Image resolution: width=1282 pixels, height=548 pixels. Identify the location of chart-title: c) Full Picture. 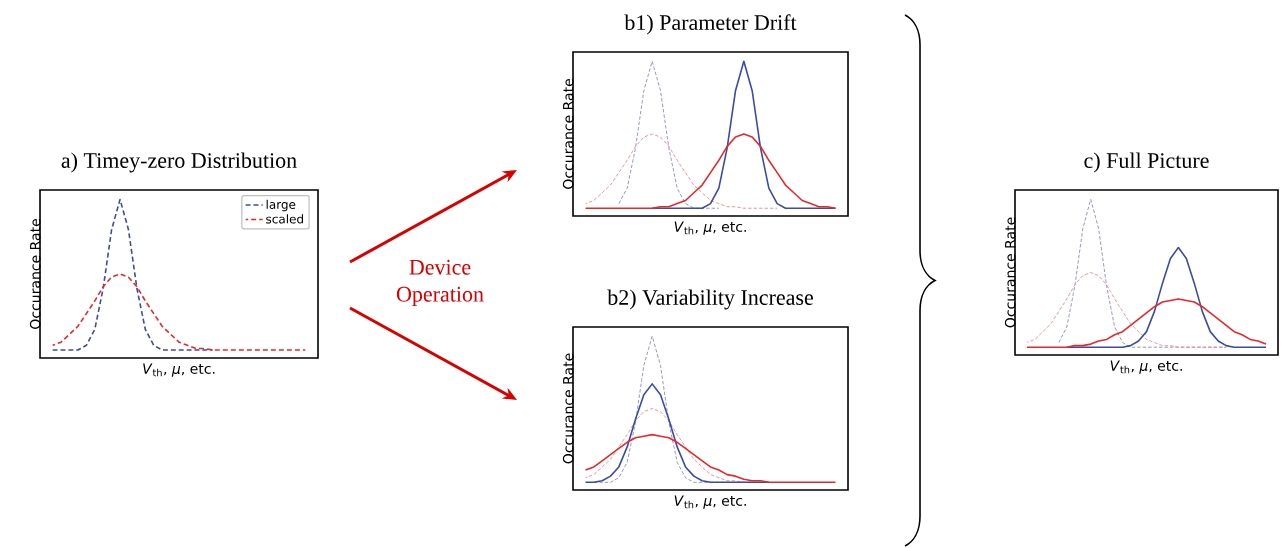
(1146, 162).